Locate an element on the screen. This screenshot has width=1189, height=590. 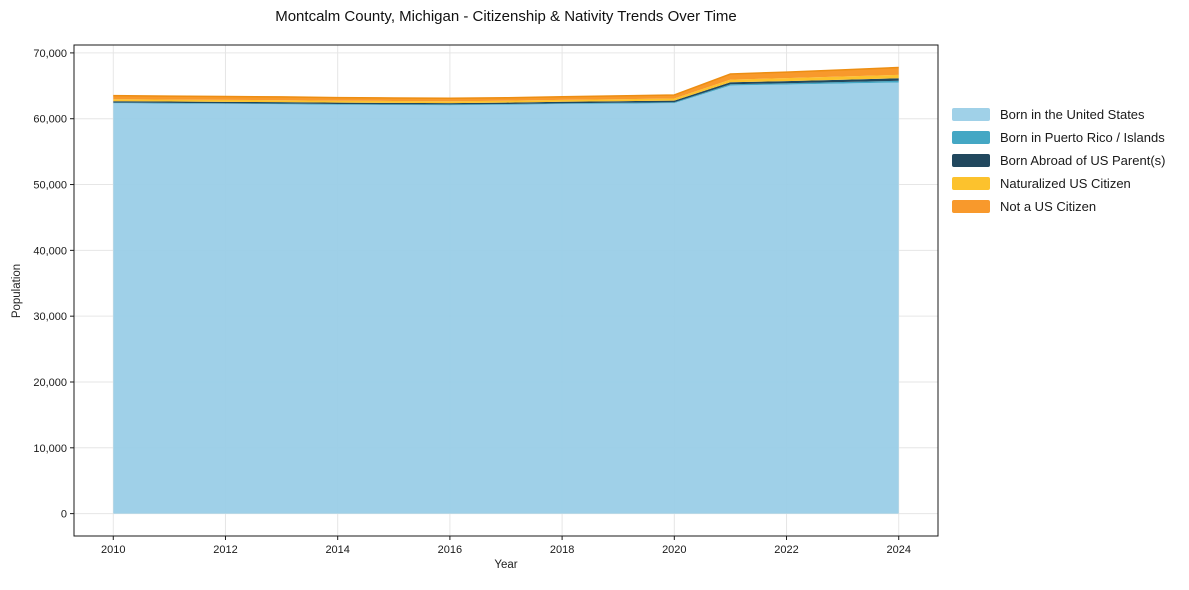
x-tick-label: 2016 is located at coordinates (450, 550).